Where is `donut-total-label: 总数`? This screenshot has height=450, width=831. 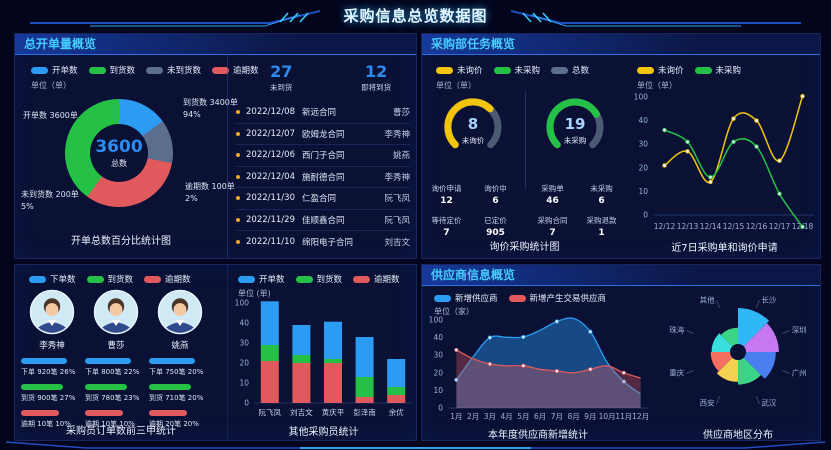 donut-total-label: 总数 is located at coordinates (119, 163).